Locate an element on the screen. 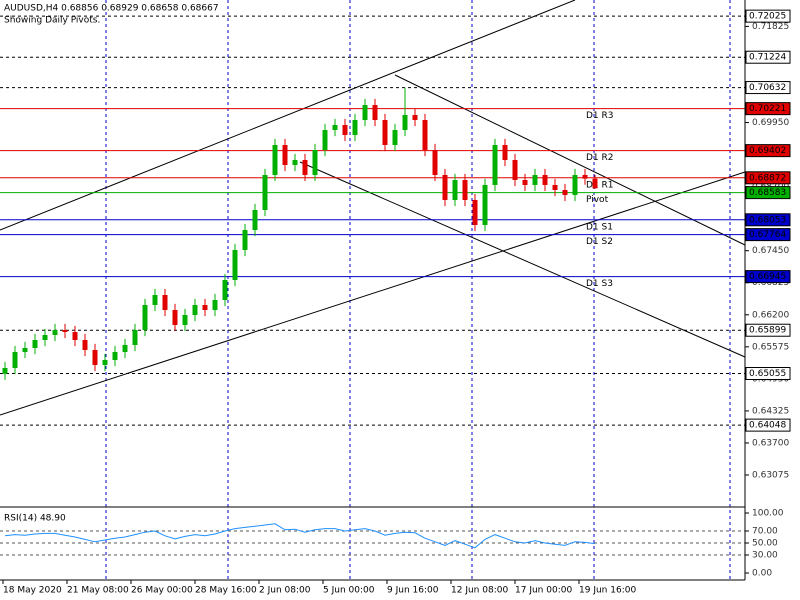  x-tick-label: 18 May 2020 is located at coordinates (32, 591).